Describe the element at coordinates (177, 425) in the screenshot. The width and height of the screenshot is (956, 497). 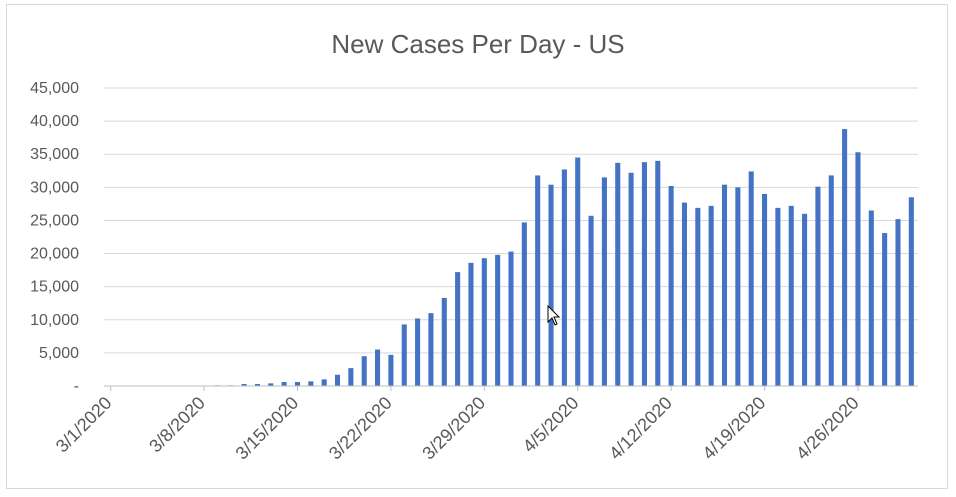
I see `x-tick-label: 3/8/2020` at that location.